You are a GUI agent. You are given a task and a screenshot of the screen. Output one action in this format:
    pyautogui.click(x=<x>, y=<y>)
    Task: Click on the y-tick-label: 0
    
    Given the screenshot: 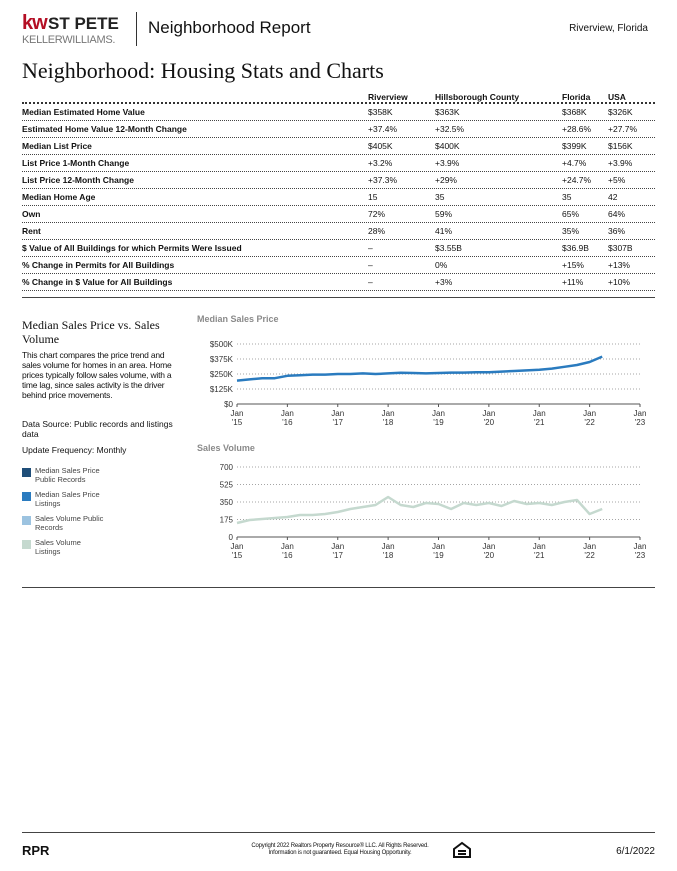 What is the action you would take?
    pyautogui.click(x=231, y=537)
    